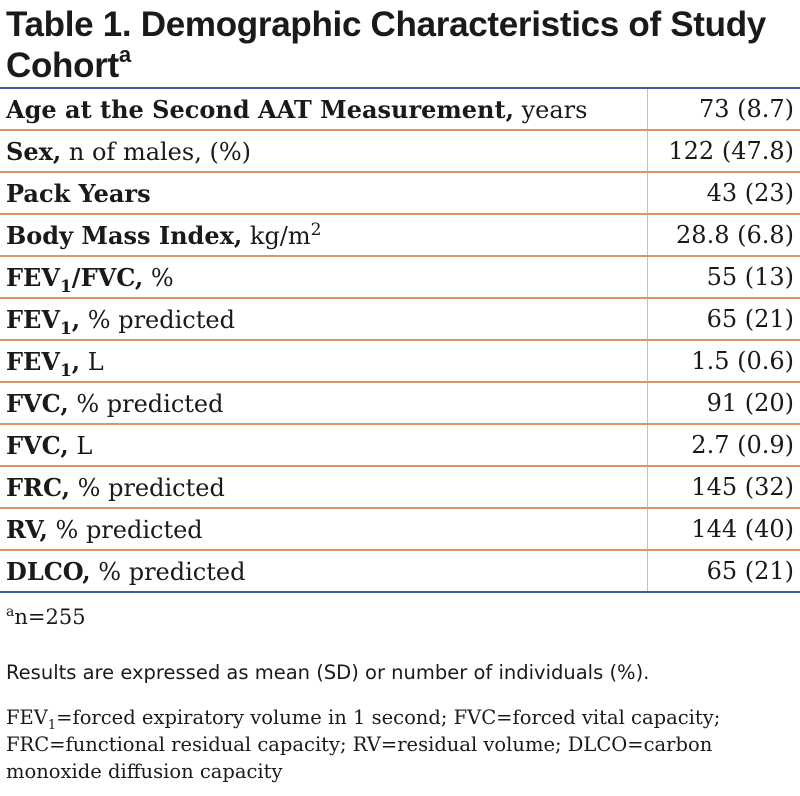 Image resolution: width=800 pixels, height=796 pixels. I want to click on row-unit: n of males, (%), so click(156, 151).